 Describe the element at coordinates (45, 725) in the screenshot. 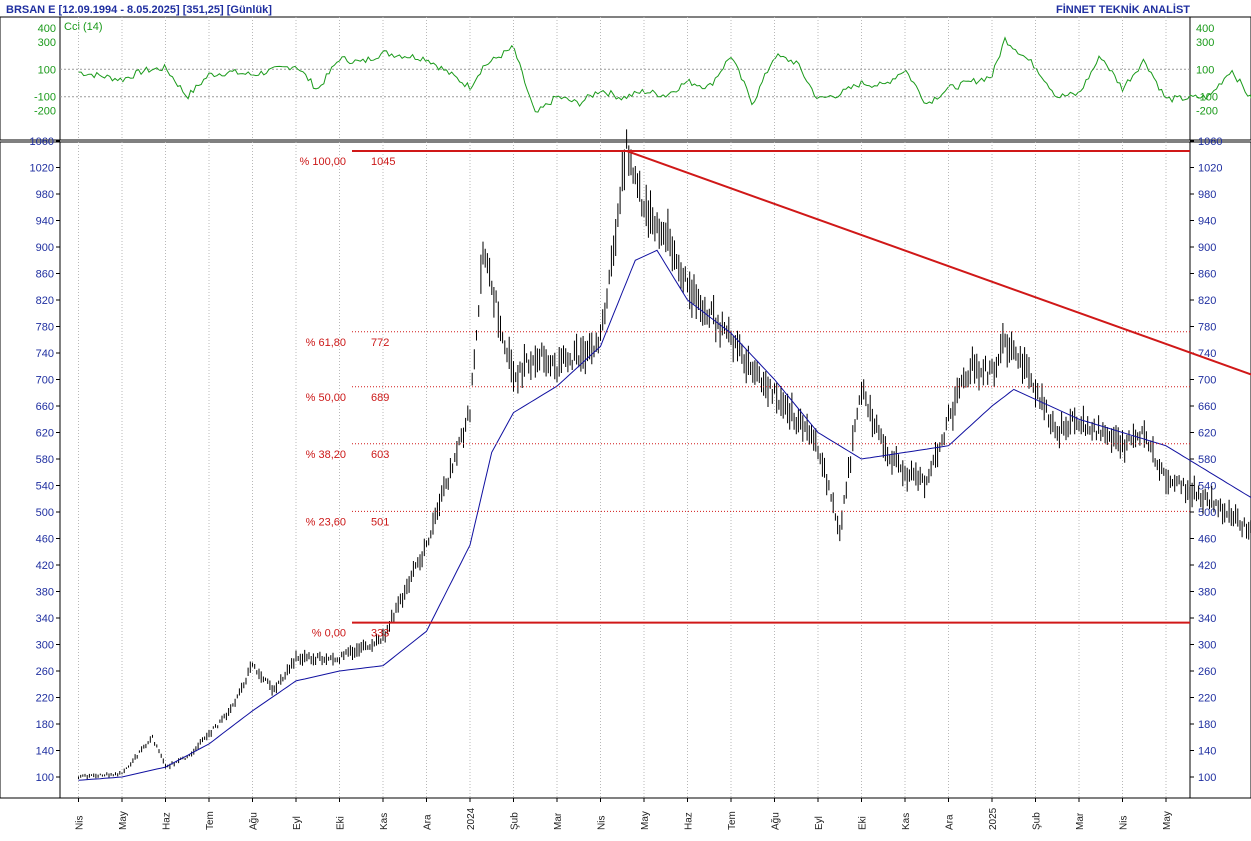

I see `price-tick-label-left: 180` at that location.